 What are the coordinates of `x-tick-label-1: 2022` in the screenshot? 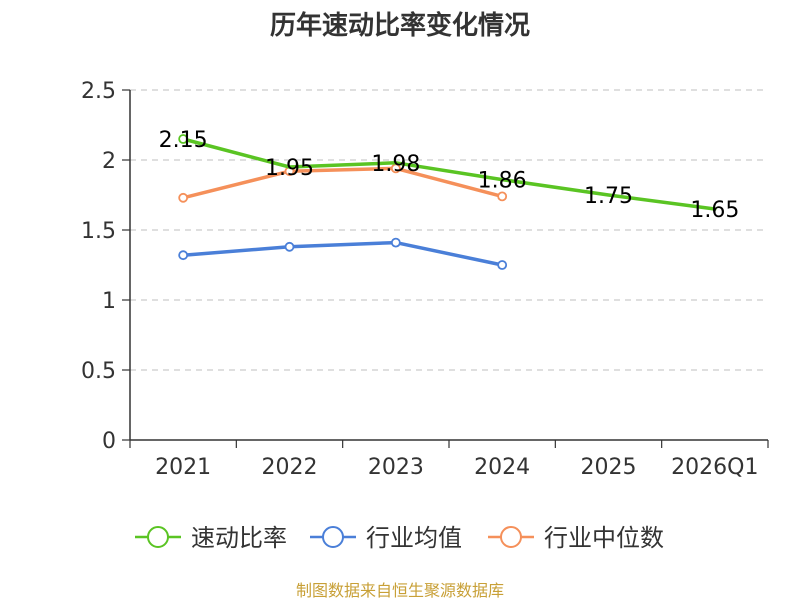 It's located at (290, 467).